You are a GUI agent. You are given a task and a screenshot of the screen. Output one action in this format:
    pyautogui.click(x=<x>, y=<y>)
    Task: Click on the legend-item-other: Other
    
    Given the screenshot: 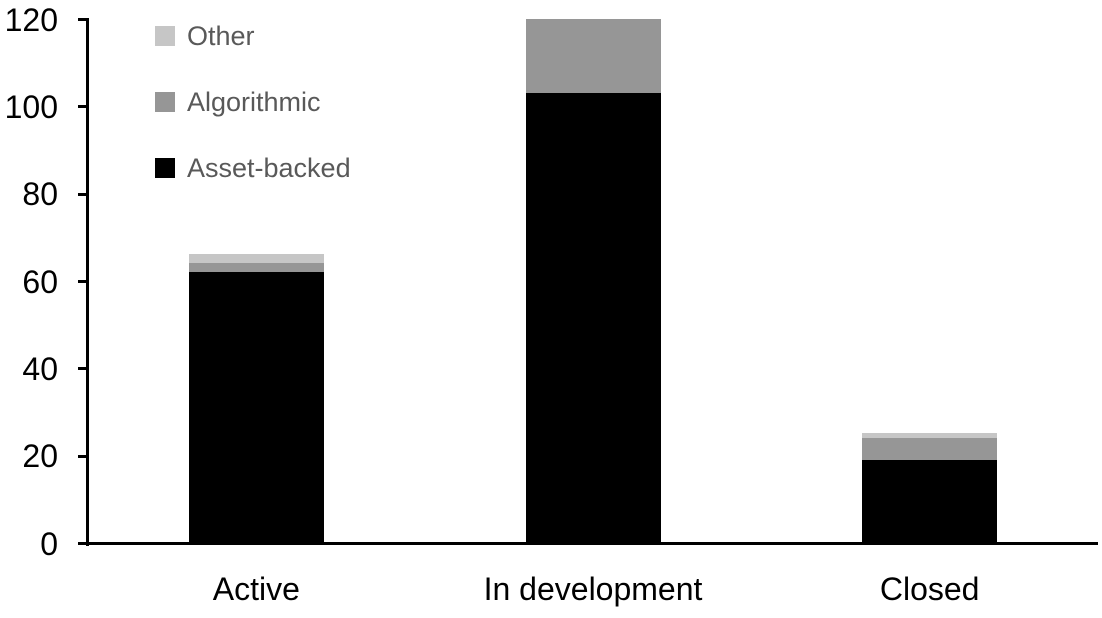 What is the action you would take?
    pyautogui.click(x=253, y=36)
    